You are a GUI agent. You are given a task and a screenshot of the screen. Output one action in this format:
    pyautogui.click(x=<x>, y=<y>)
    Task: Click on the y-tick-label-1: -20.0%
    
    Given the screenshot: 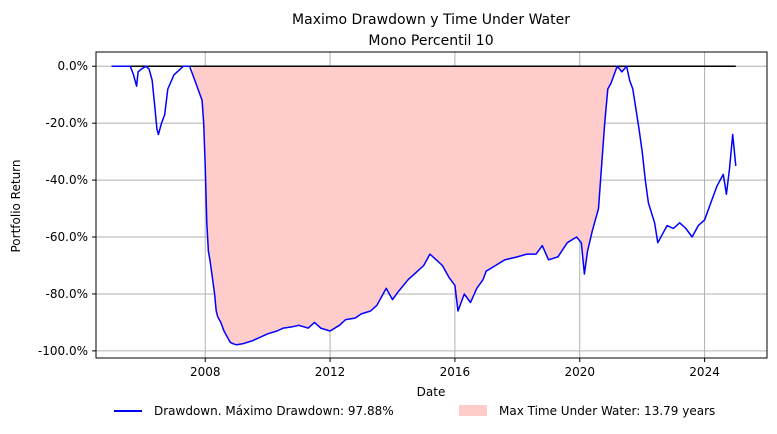 What is the action you would take?
    pyautogui.click(x=67, y=123)
    